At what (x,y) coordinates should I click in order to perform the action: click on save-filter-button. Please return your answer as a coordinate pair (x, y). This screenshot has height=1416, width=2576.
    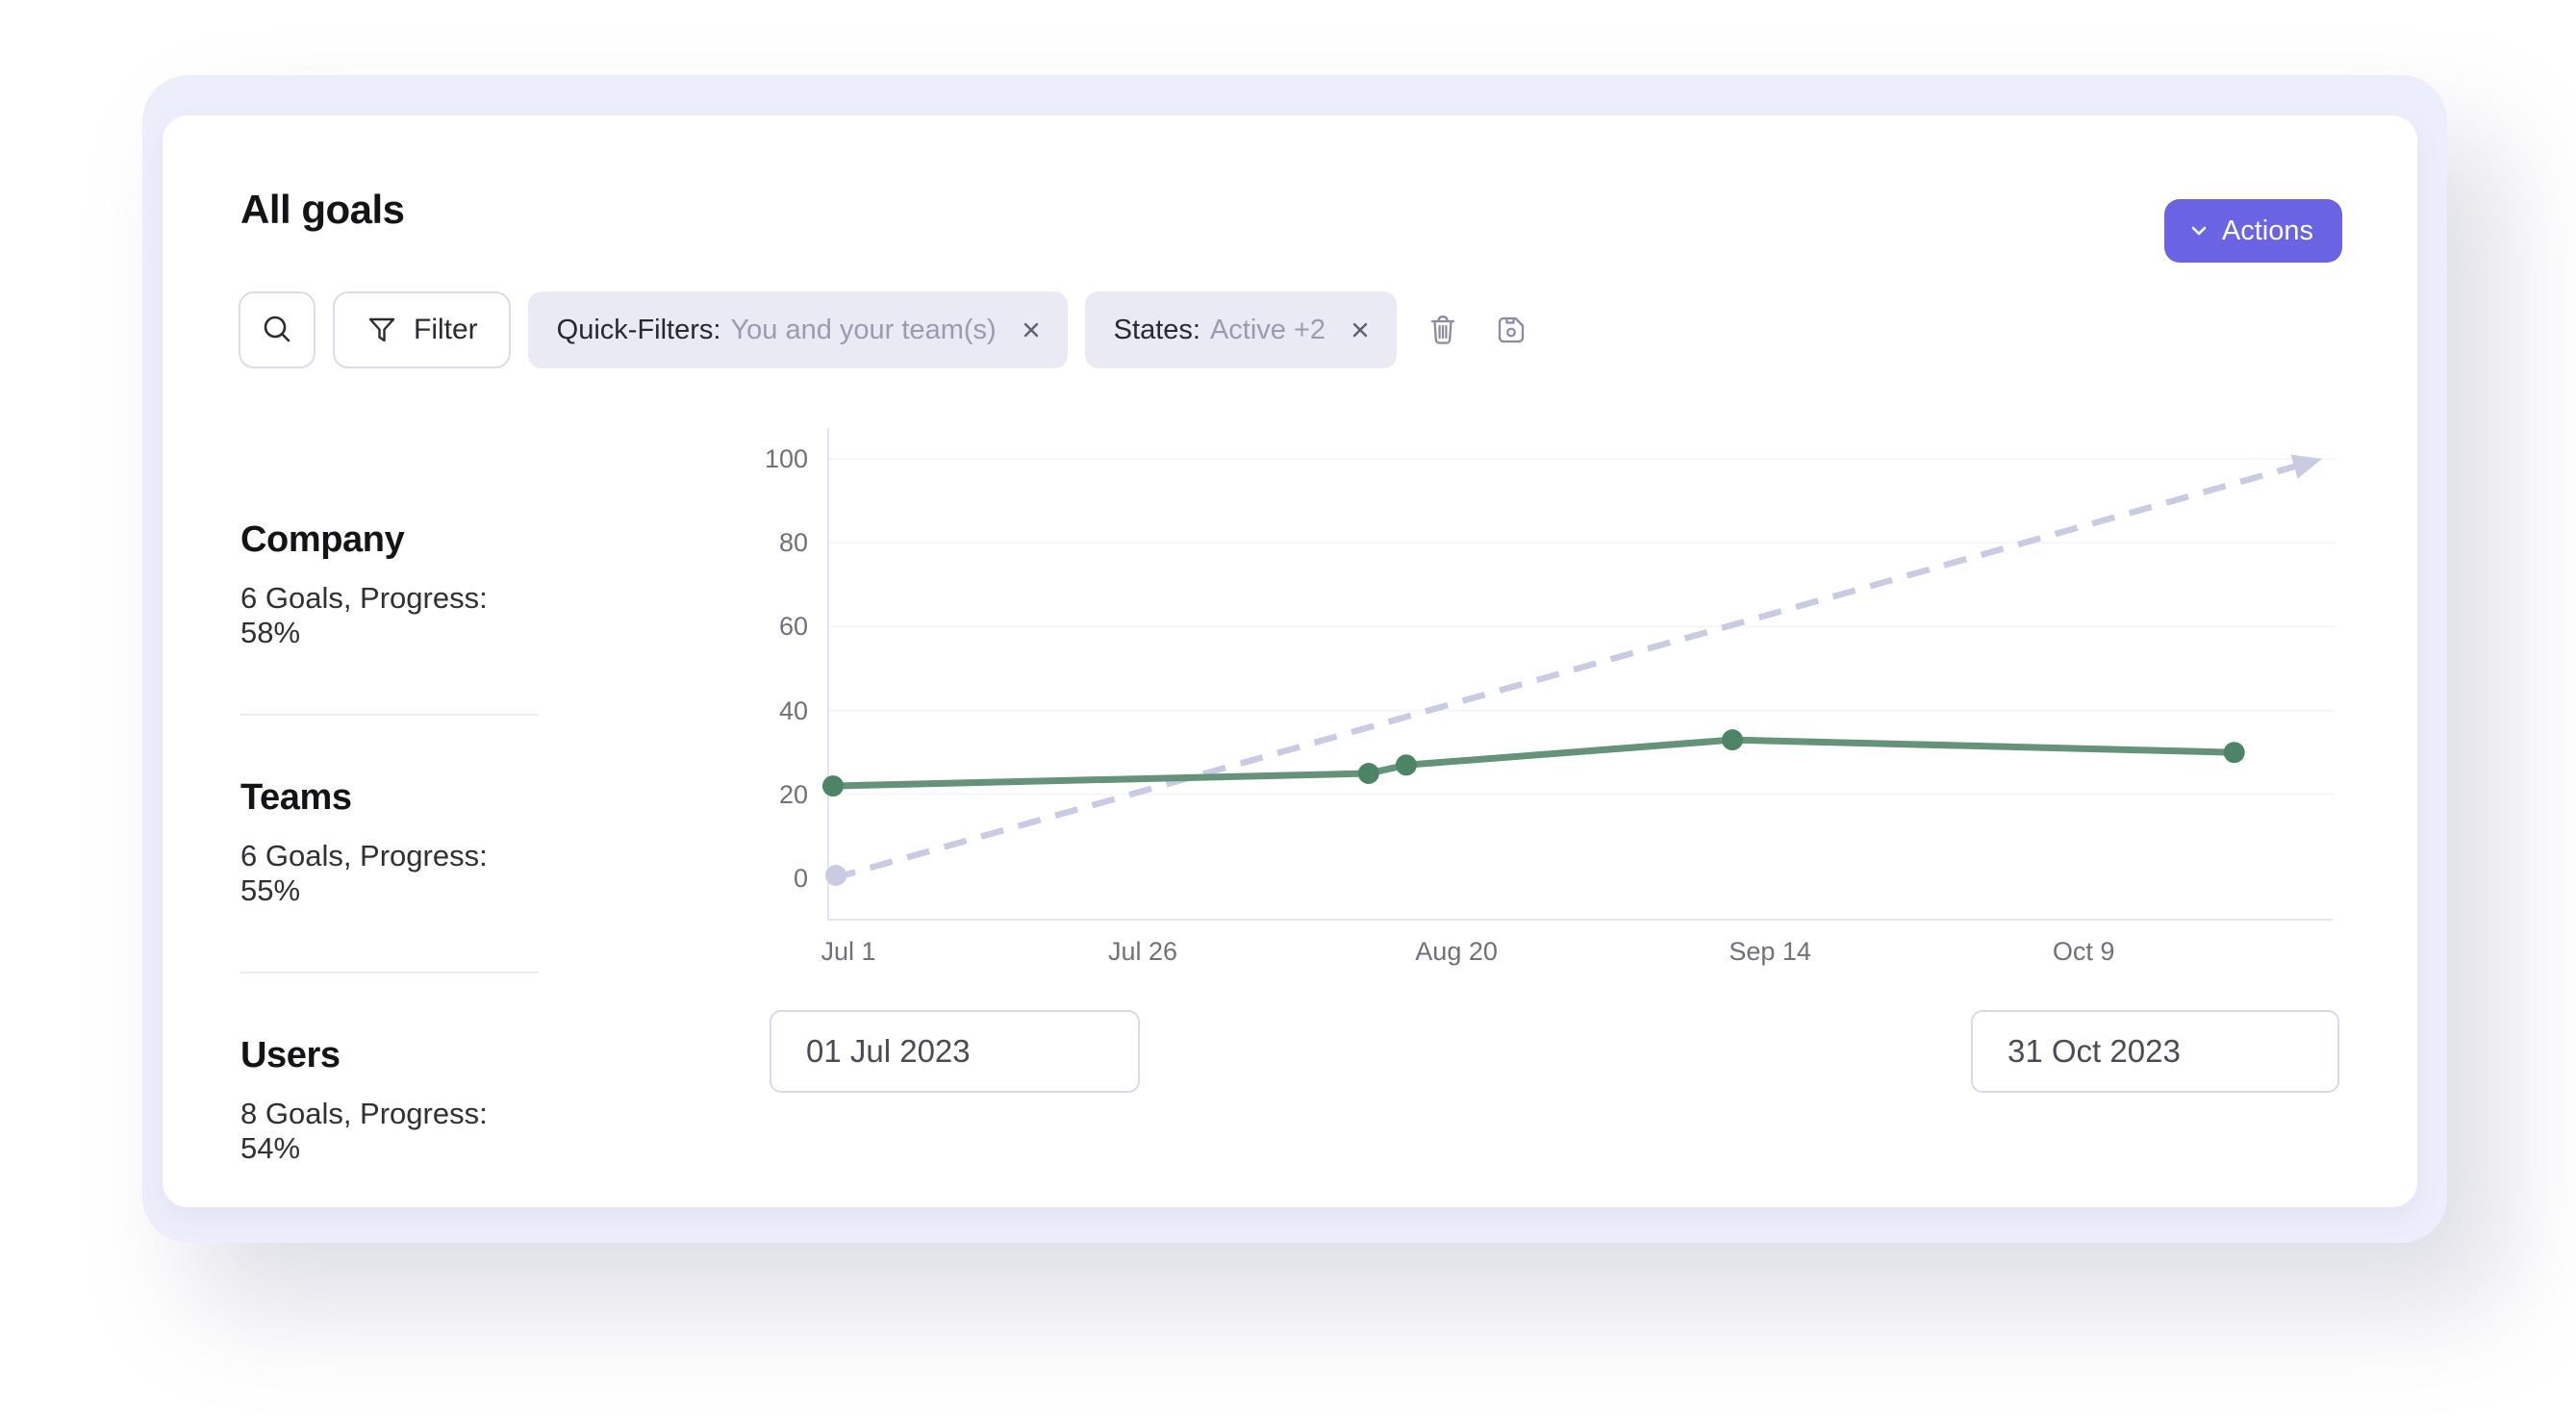
    Looking at the image, I should click on (1511, 330).